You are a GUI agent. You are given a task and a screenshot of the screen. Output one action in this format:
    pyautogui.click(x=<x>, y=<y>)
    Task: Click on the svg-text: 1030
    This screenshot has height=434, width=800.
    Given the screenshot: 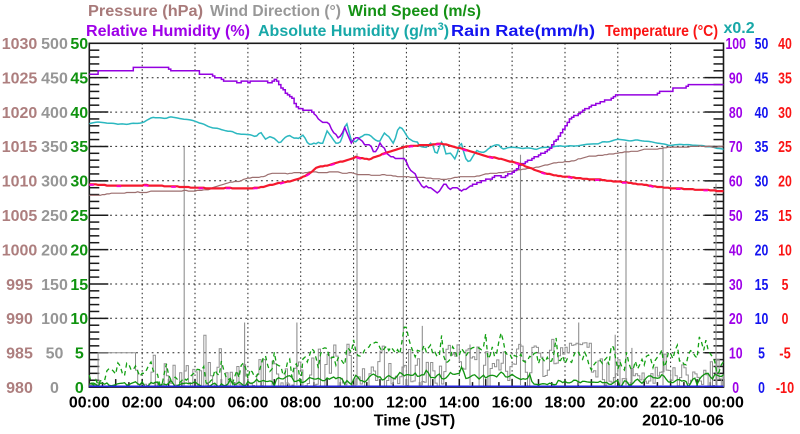 What is the action you would take?
    pyautogui.click(x=20, y=44)
    